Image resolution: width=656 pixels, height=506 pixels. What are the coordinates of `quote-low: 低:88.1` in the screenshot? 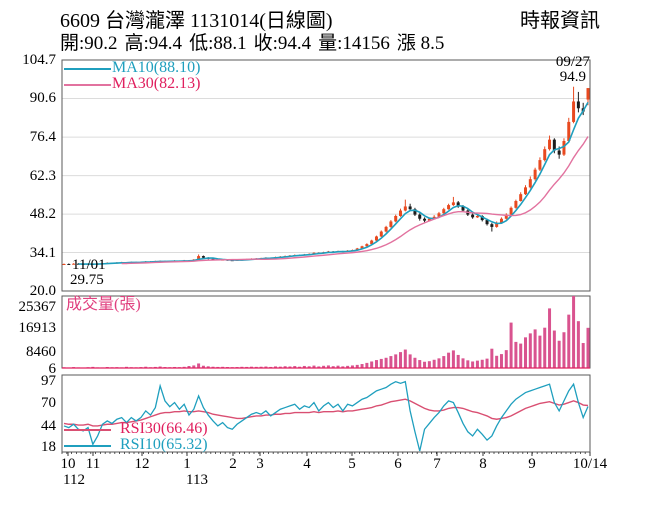 It's located at (218, 43).